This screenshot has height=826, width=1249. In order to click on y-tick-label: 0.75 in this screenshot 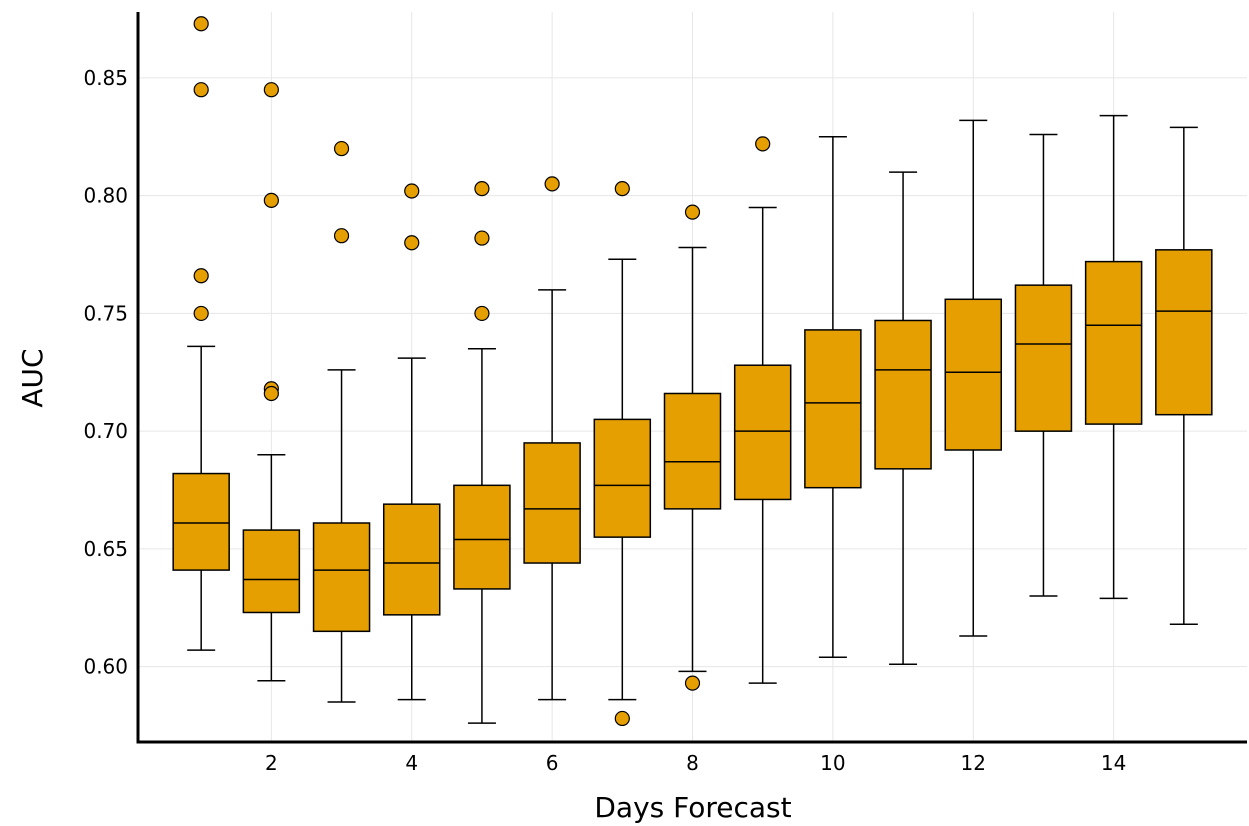, I will do `click(105, 313)`.